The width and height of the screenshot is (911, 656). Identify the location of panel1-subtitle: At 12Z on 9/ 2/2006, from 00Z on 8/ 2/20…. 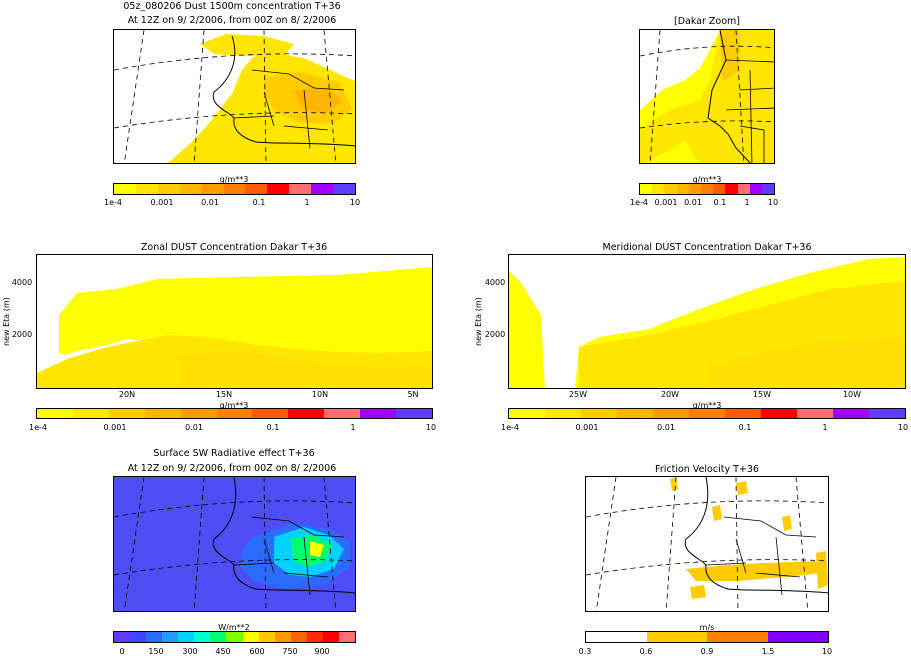
(232, 20).